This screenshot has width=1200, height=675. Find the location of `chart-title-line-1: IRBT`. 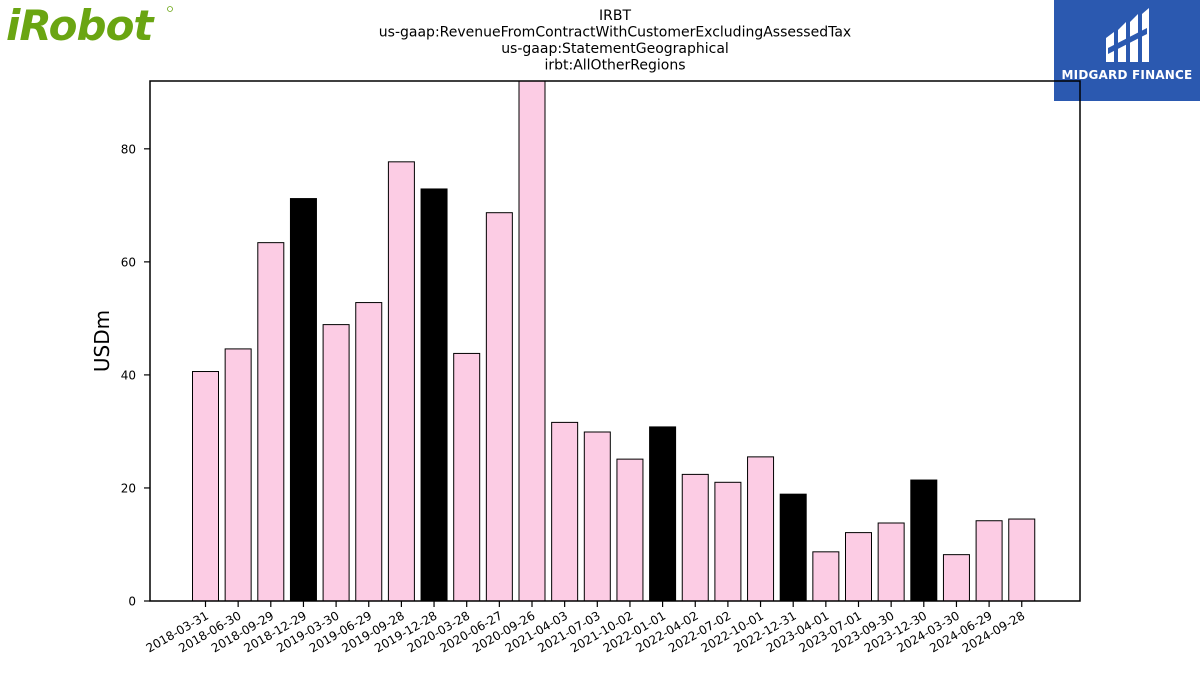

chart-title-line-1: IRBT is located at coordinates (615, 16).